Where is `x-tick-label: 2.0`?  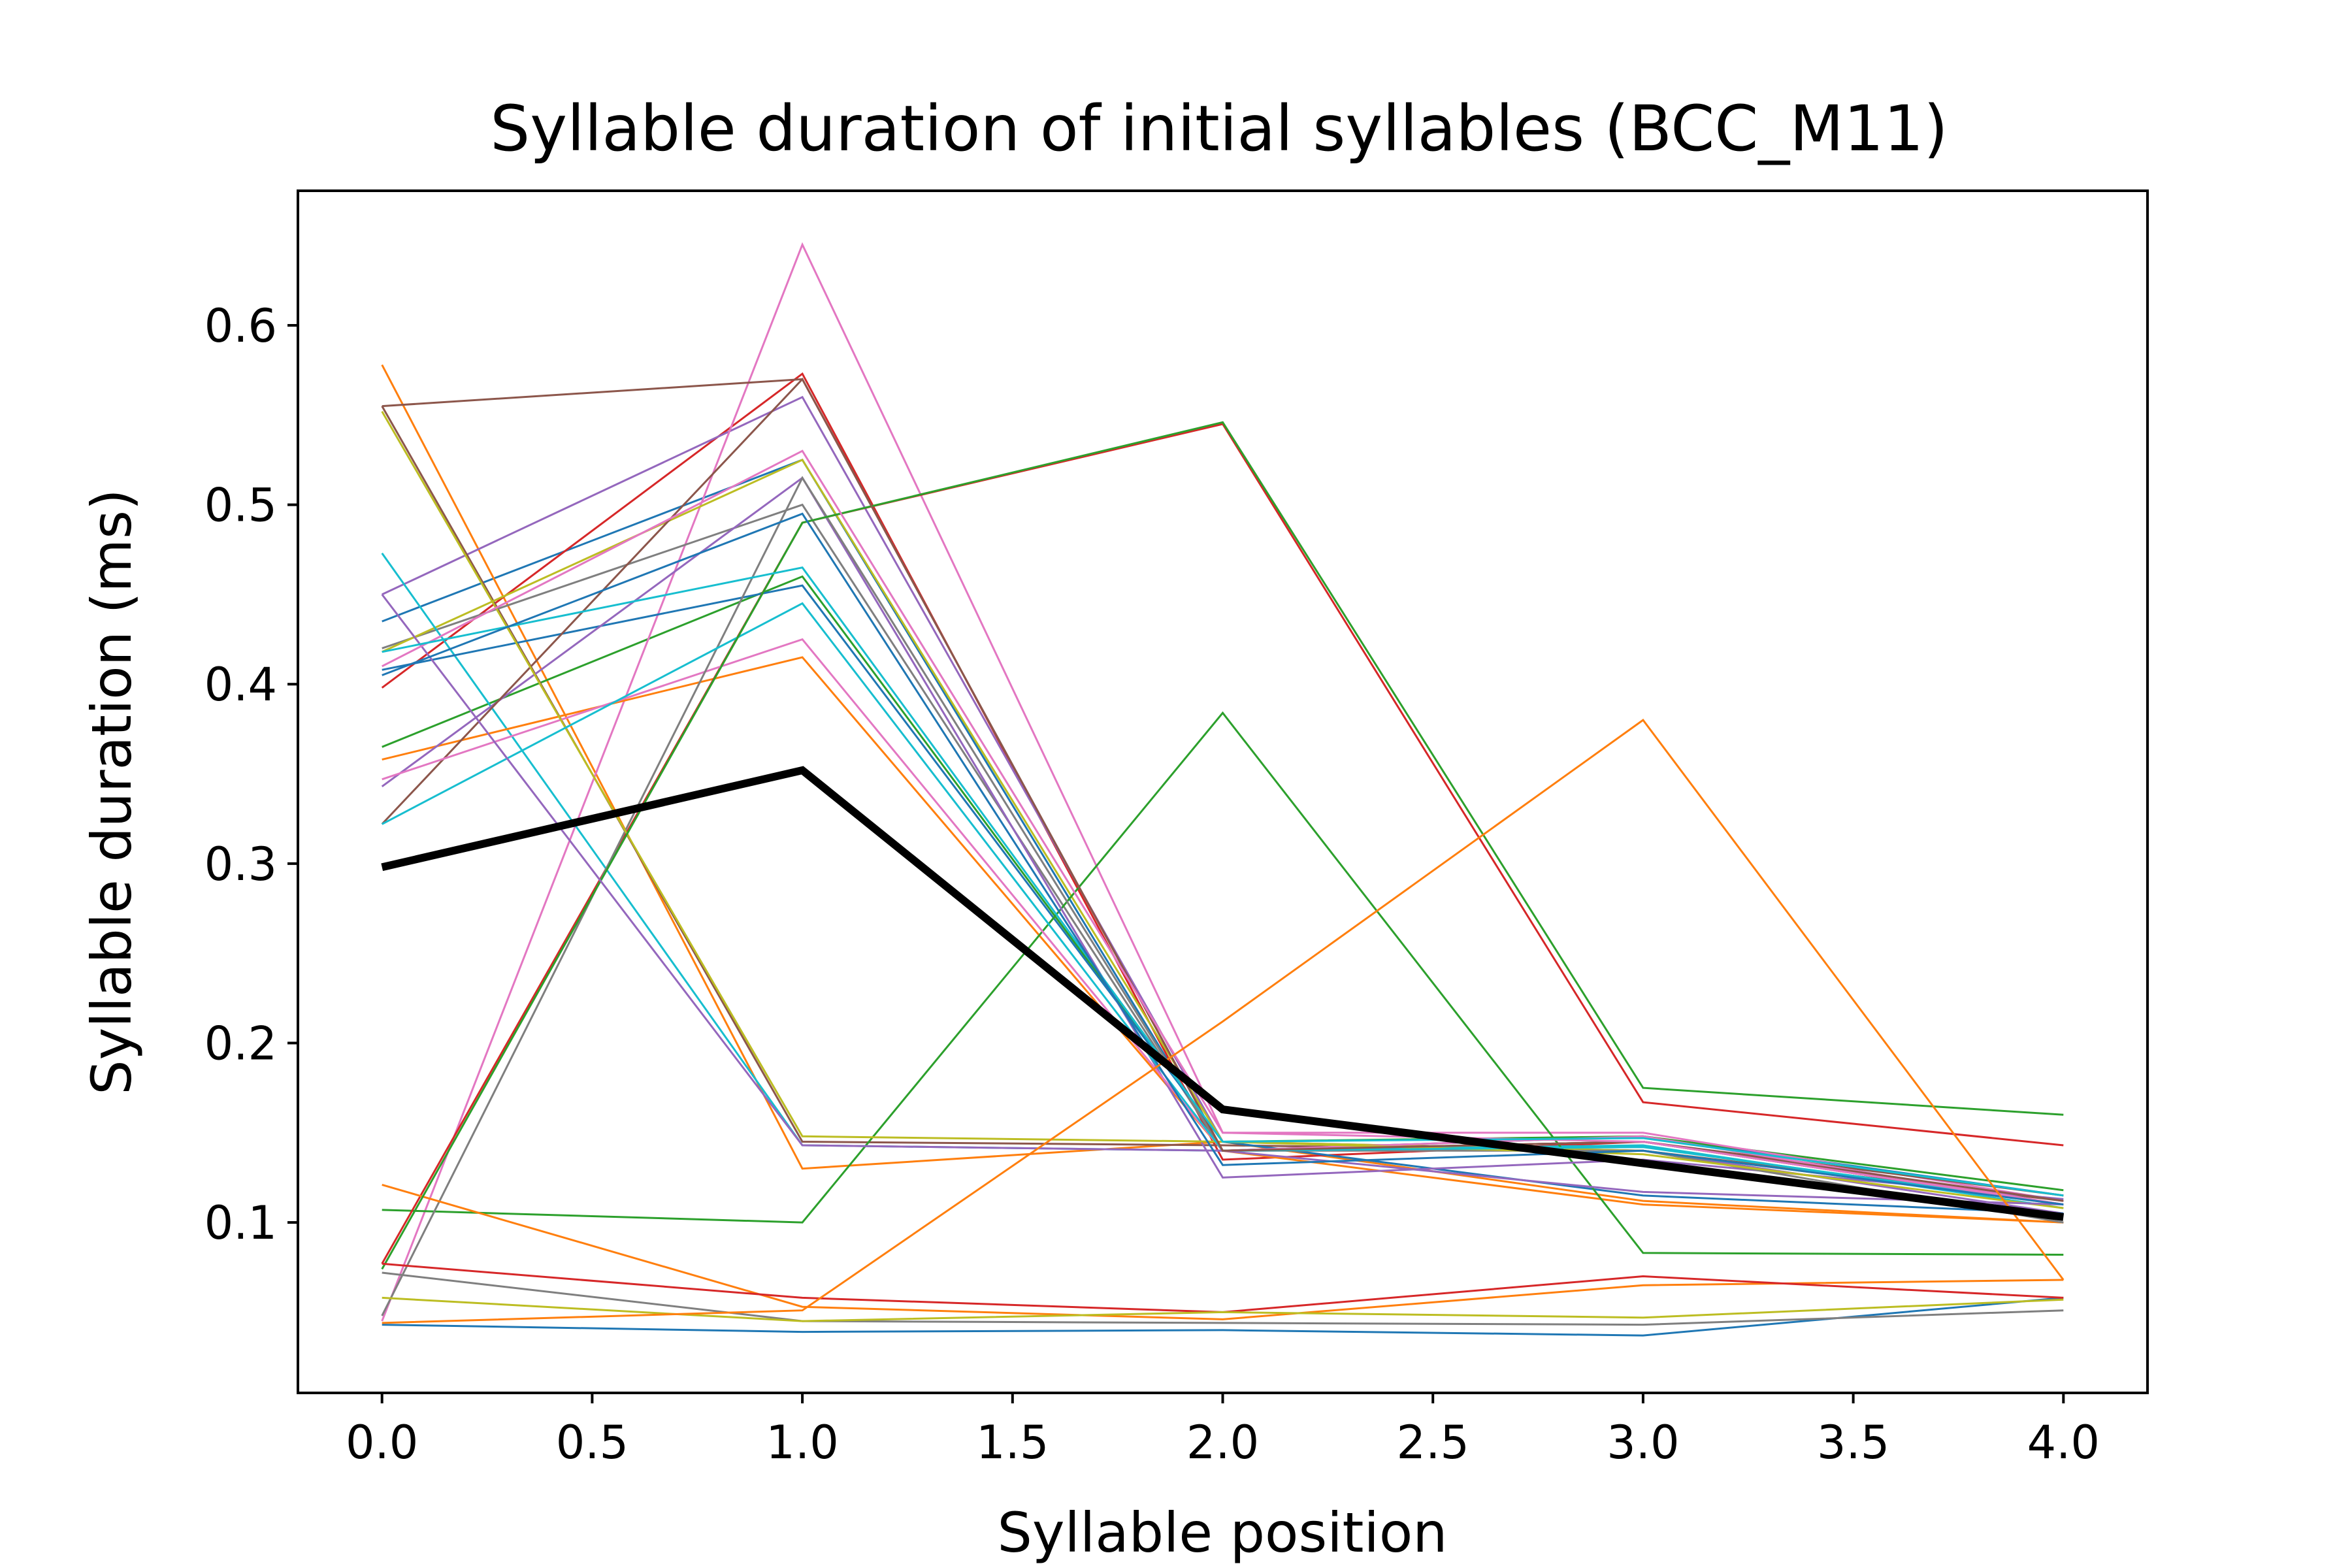 x-tick-label: 2.0 is located at coordinates (1222, 1442).